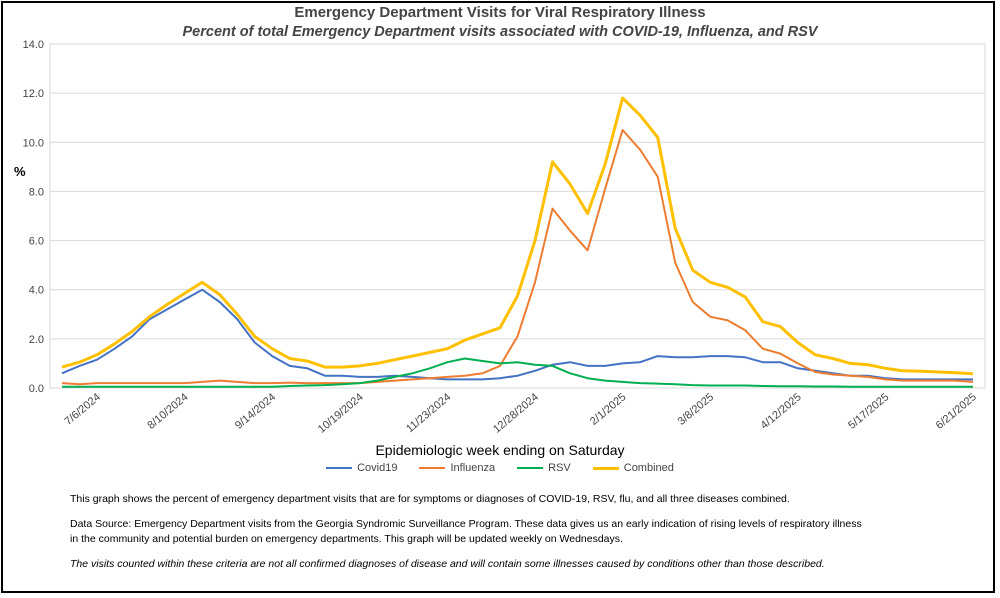 Image resolution: width=1000 pixels, height=598 pixels. I want to click on legend-label-rsv: RSV, so click(559, 468).